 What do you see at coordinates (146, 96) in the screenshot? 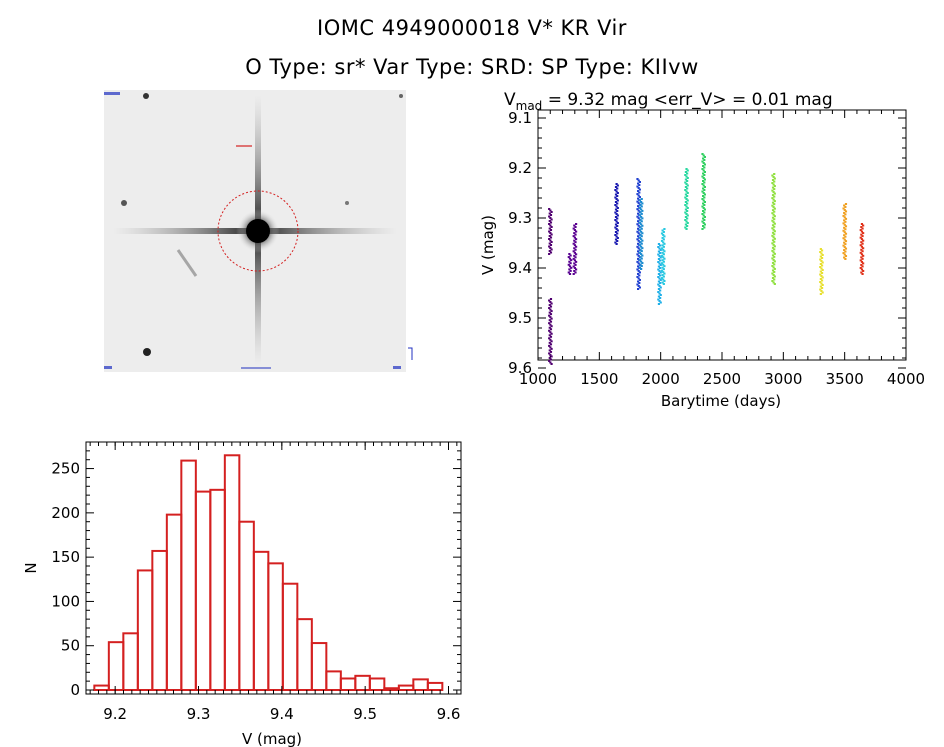
I see `field-star` at bounding box center [146, 96].